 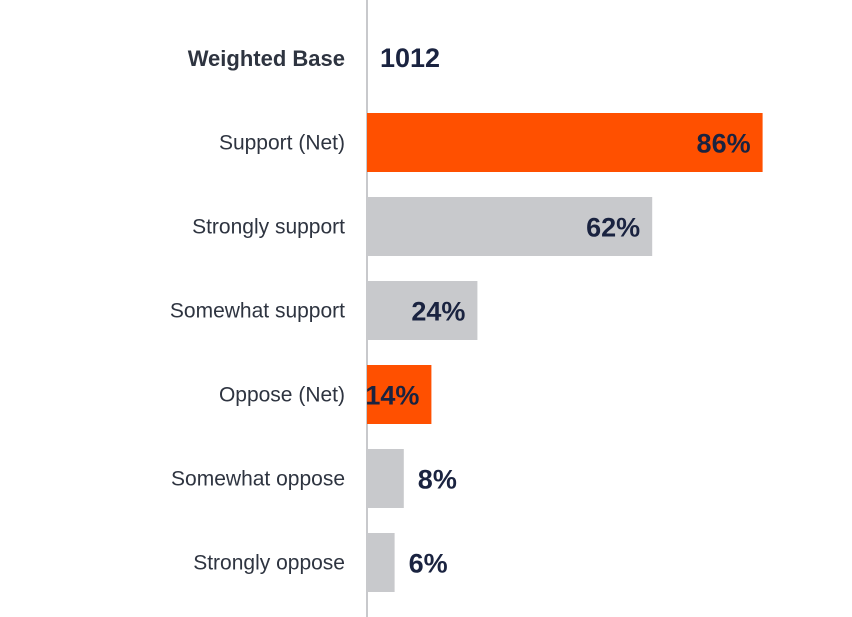 I want to click on bar-somewhat-support, so click(x=422, y=310).